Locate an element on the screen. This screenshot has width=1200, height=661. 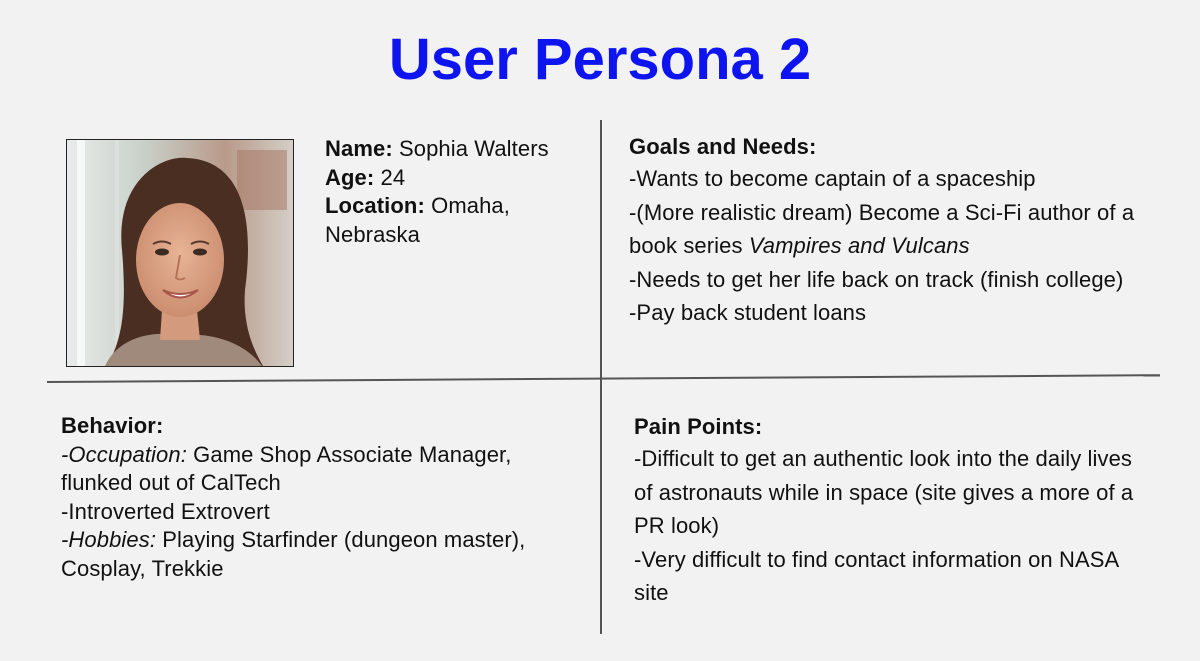
goals-heading: Goals and Needs: is located at coordinates (723, 146).